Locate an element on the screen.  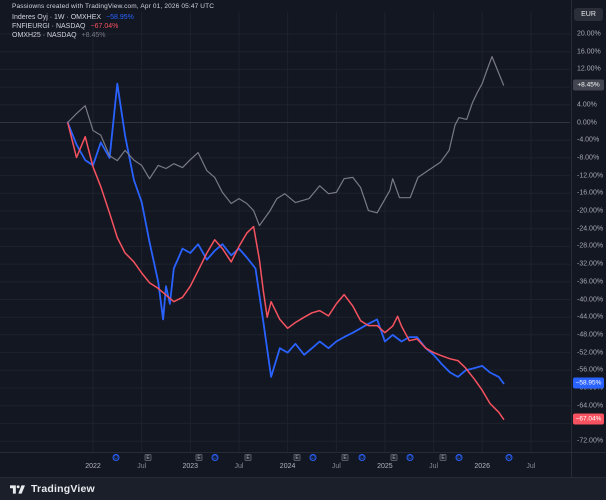
time-tick-label: 2024 is located at coordinates (287, 466).